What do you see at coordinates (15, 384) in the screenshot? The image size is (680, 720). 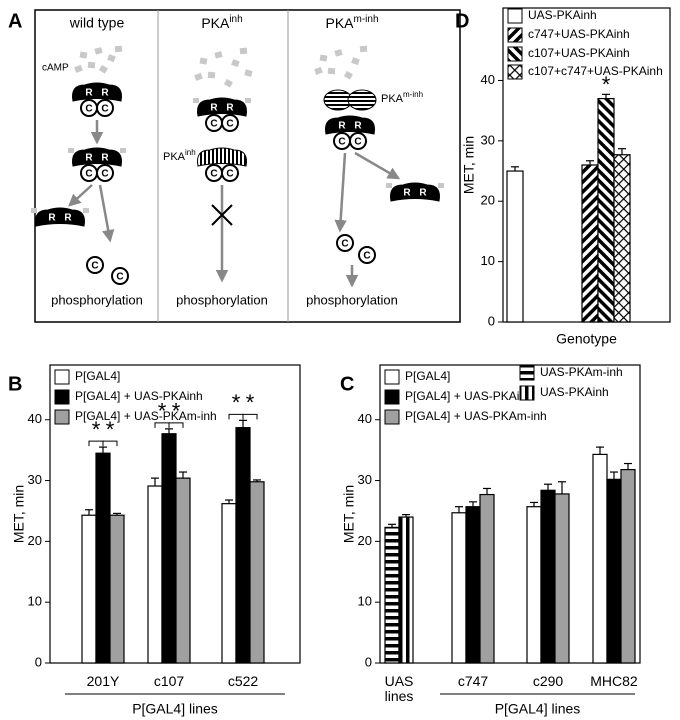 I see `panel-label: B` at bounding box center [15, 384].